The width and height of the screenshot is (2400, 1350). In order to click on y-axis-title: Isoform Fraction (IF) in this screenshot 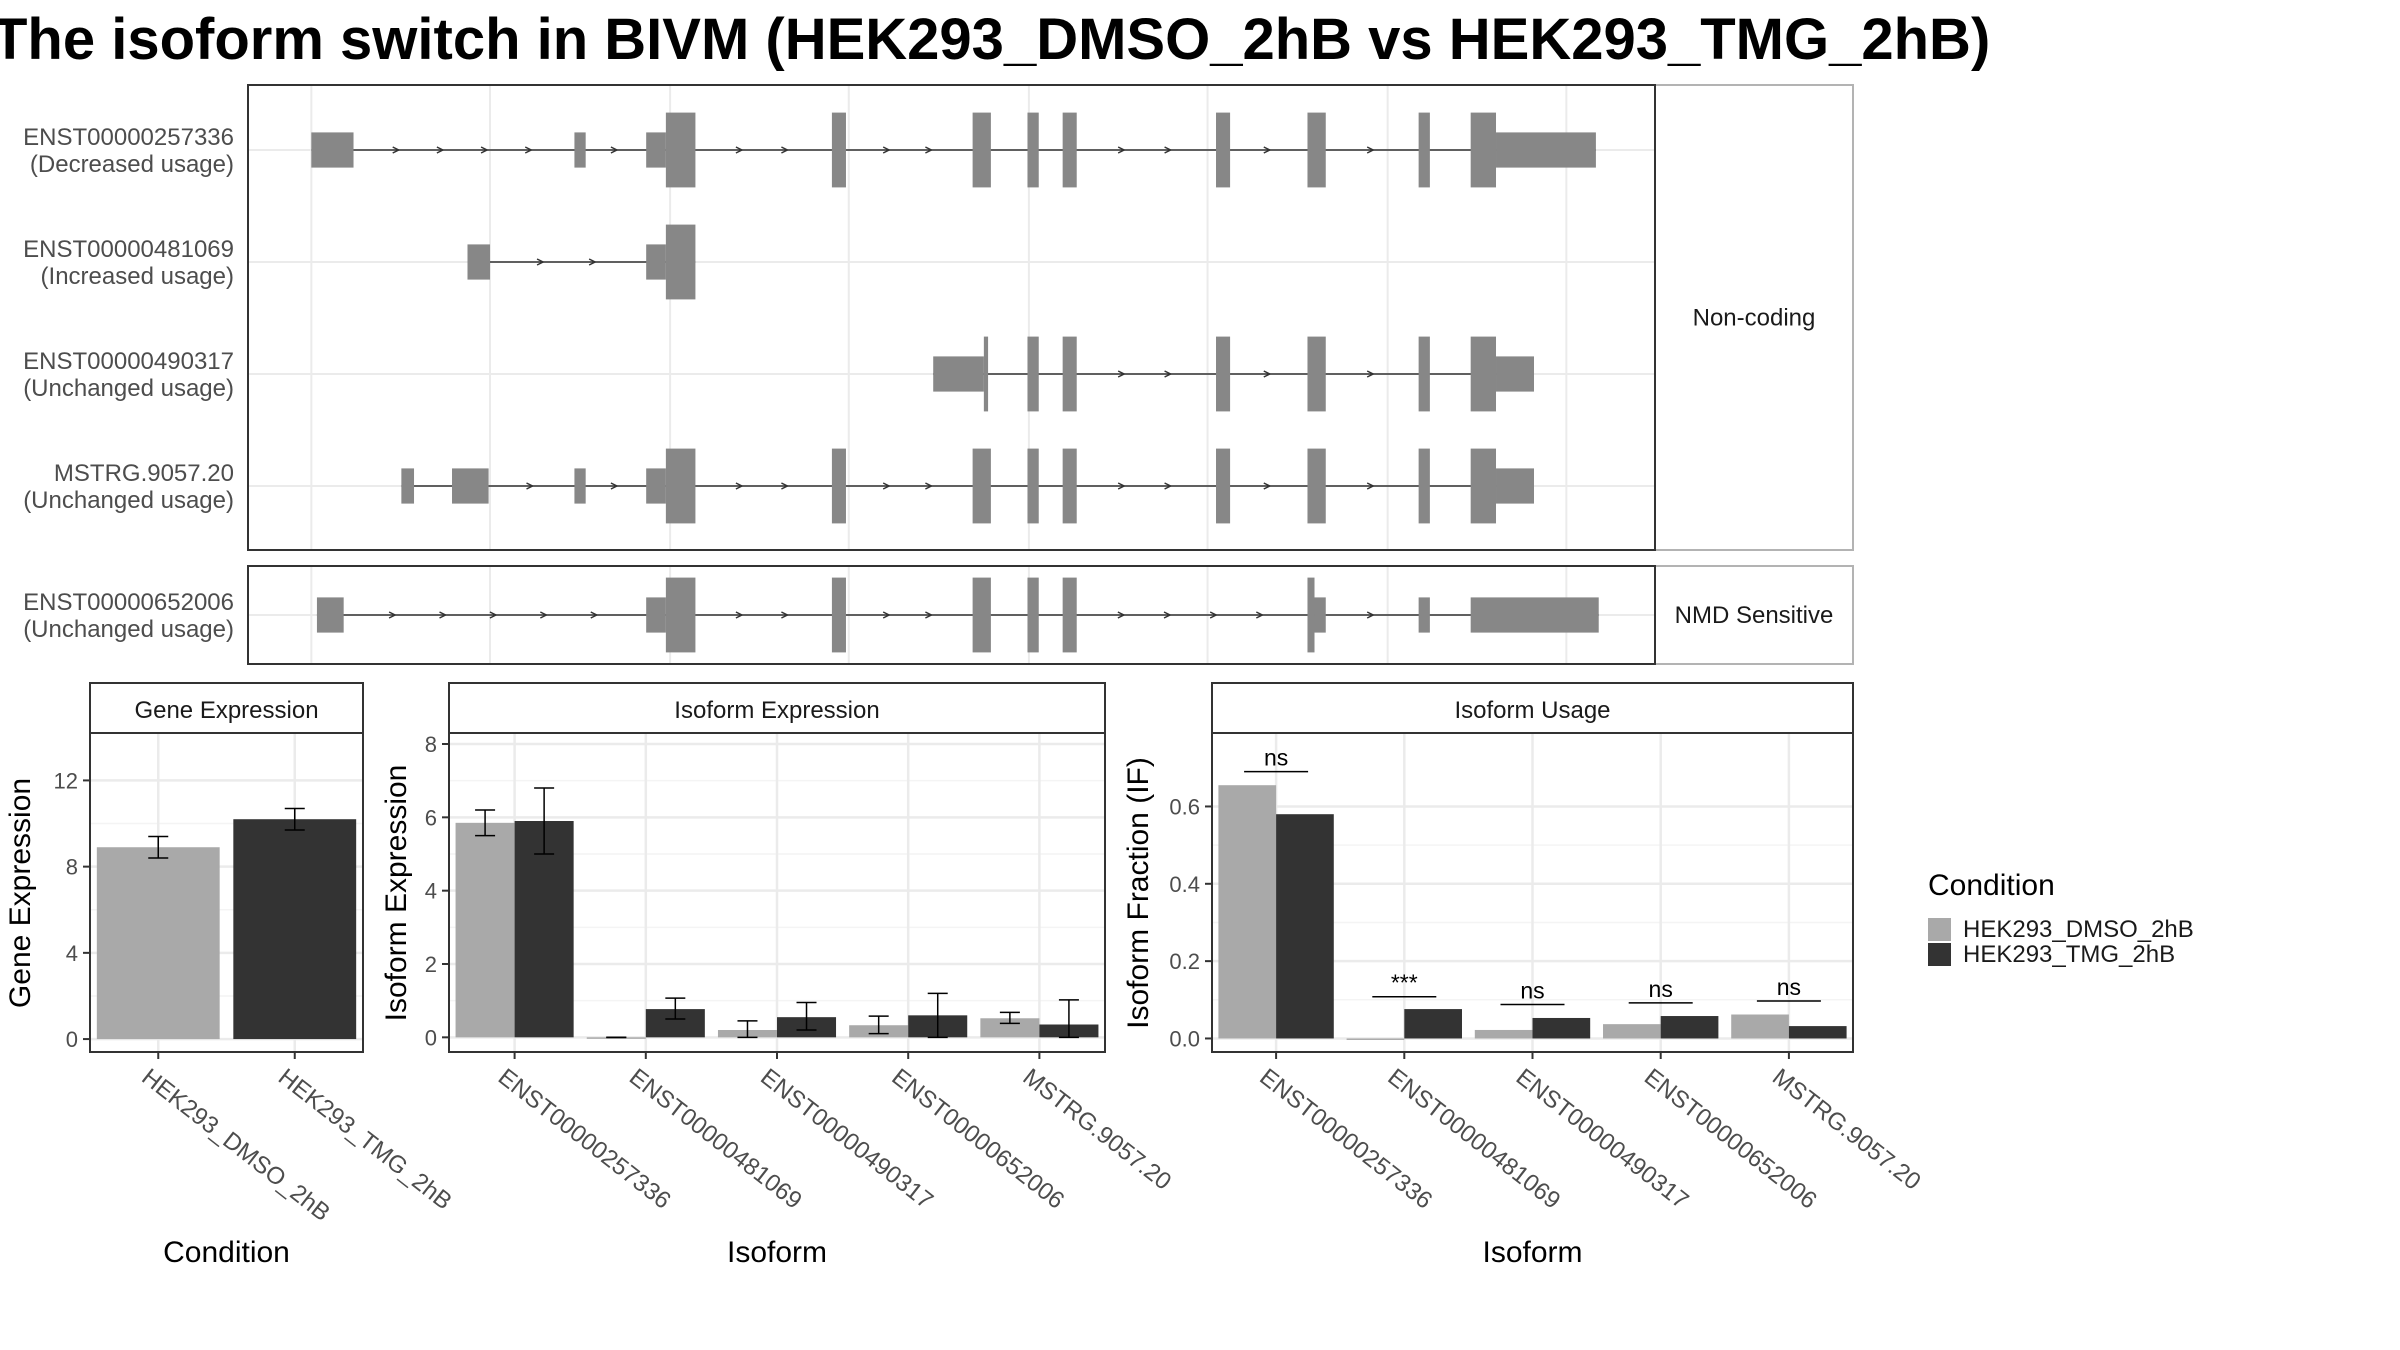, I will do `click(1138, 893)`.